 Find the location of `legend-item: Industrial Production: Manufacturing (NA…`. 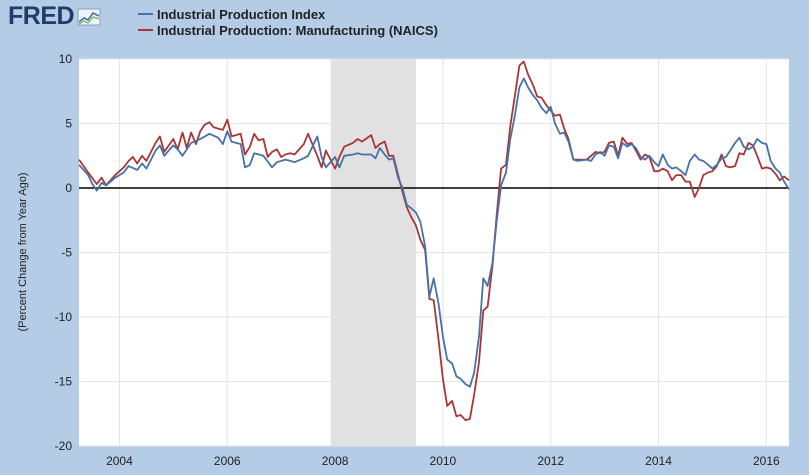

legend-item: Industrial Production: Manufacturing (NA… is located at coordinates (288, 30).